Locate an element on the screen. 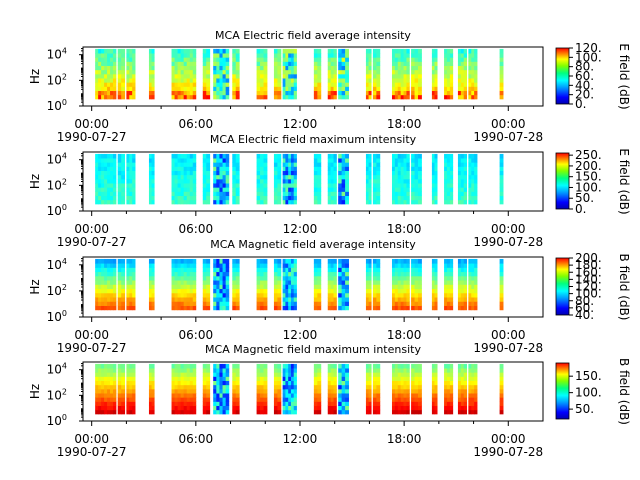 The height and width of the screenshot is (480, 640). colorbar-label: B field (dB) is located at coordinates (624, 391).